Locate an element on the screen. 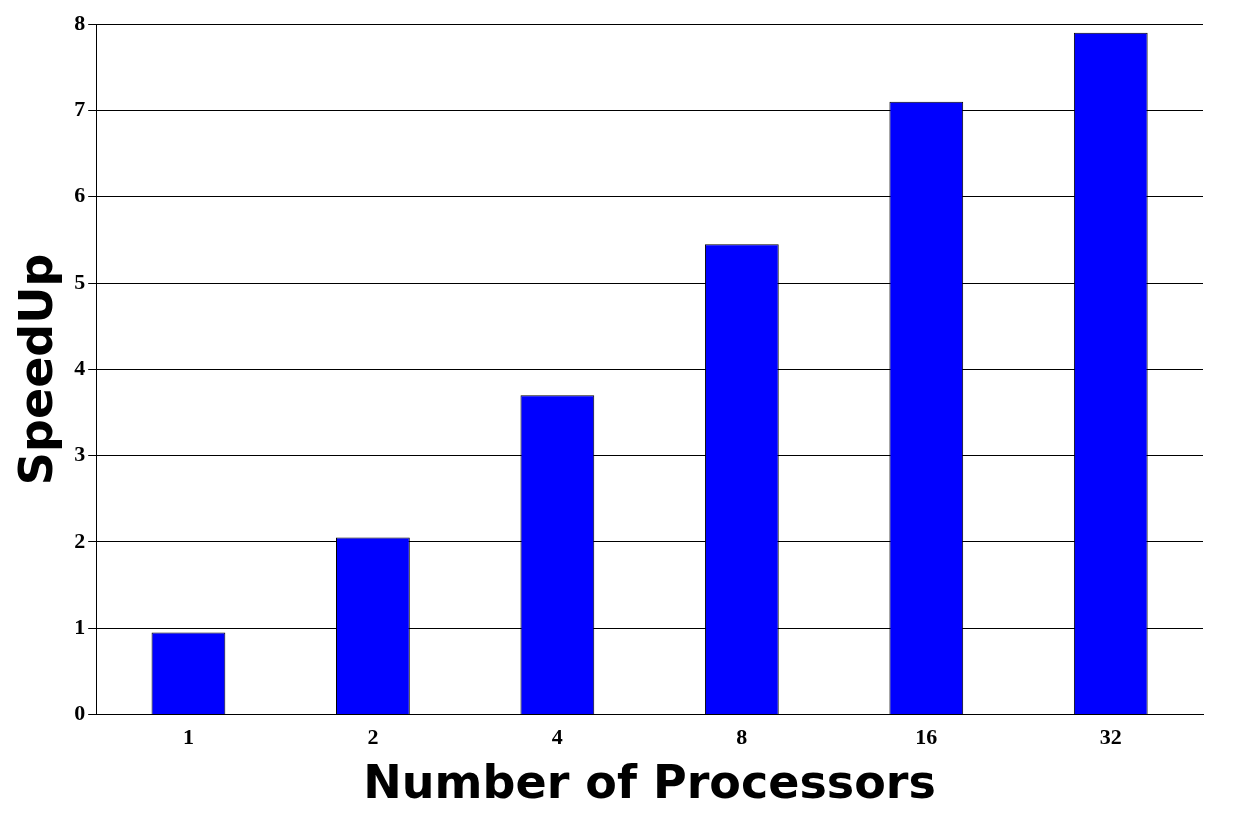 The image size is (1237, 829). y-tick-label: 2 is located at coordinates (80, 540).